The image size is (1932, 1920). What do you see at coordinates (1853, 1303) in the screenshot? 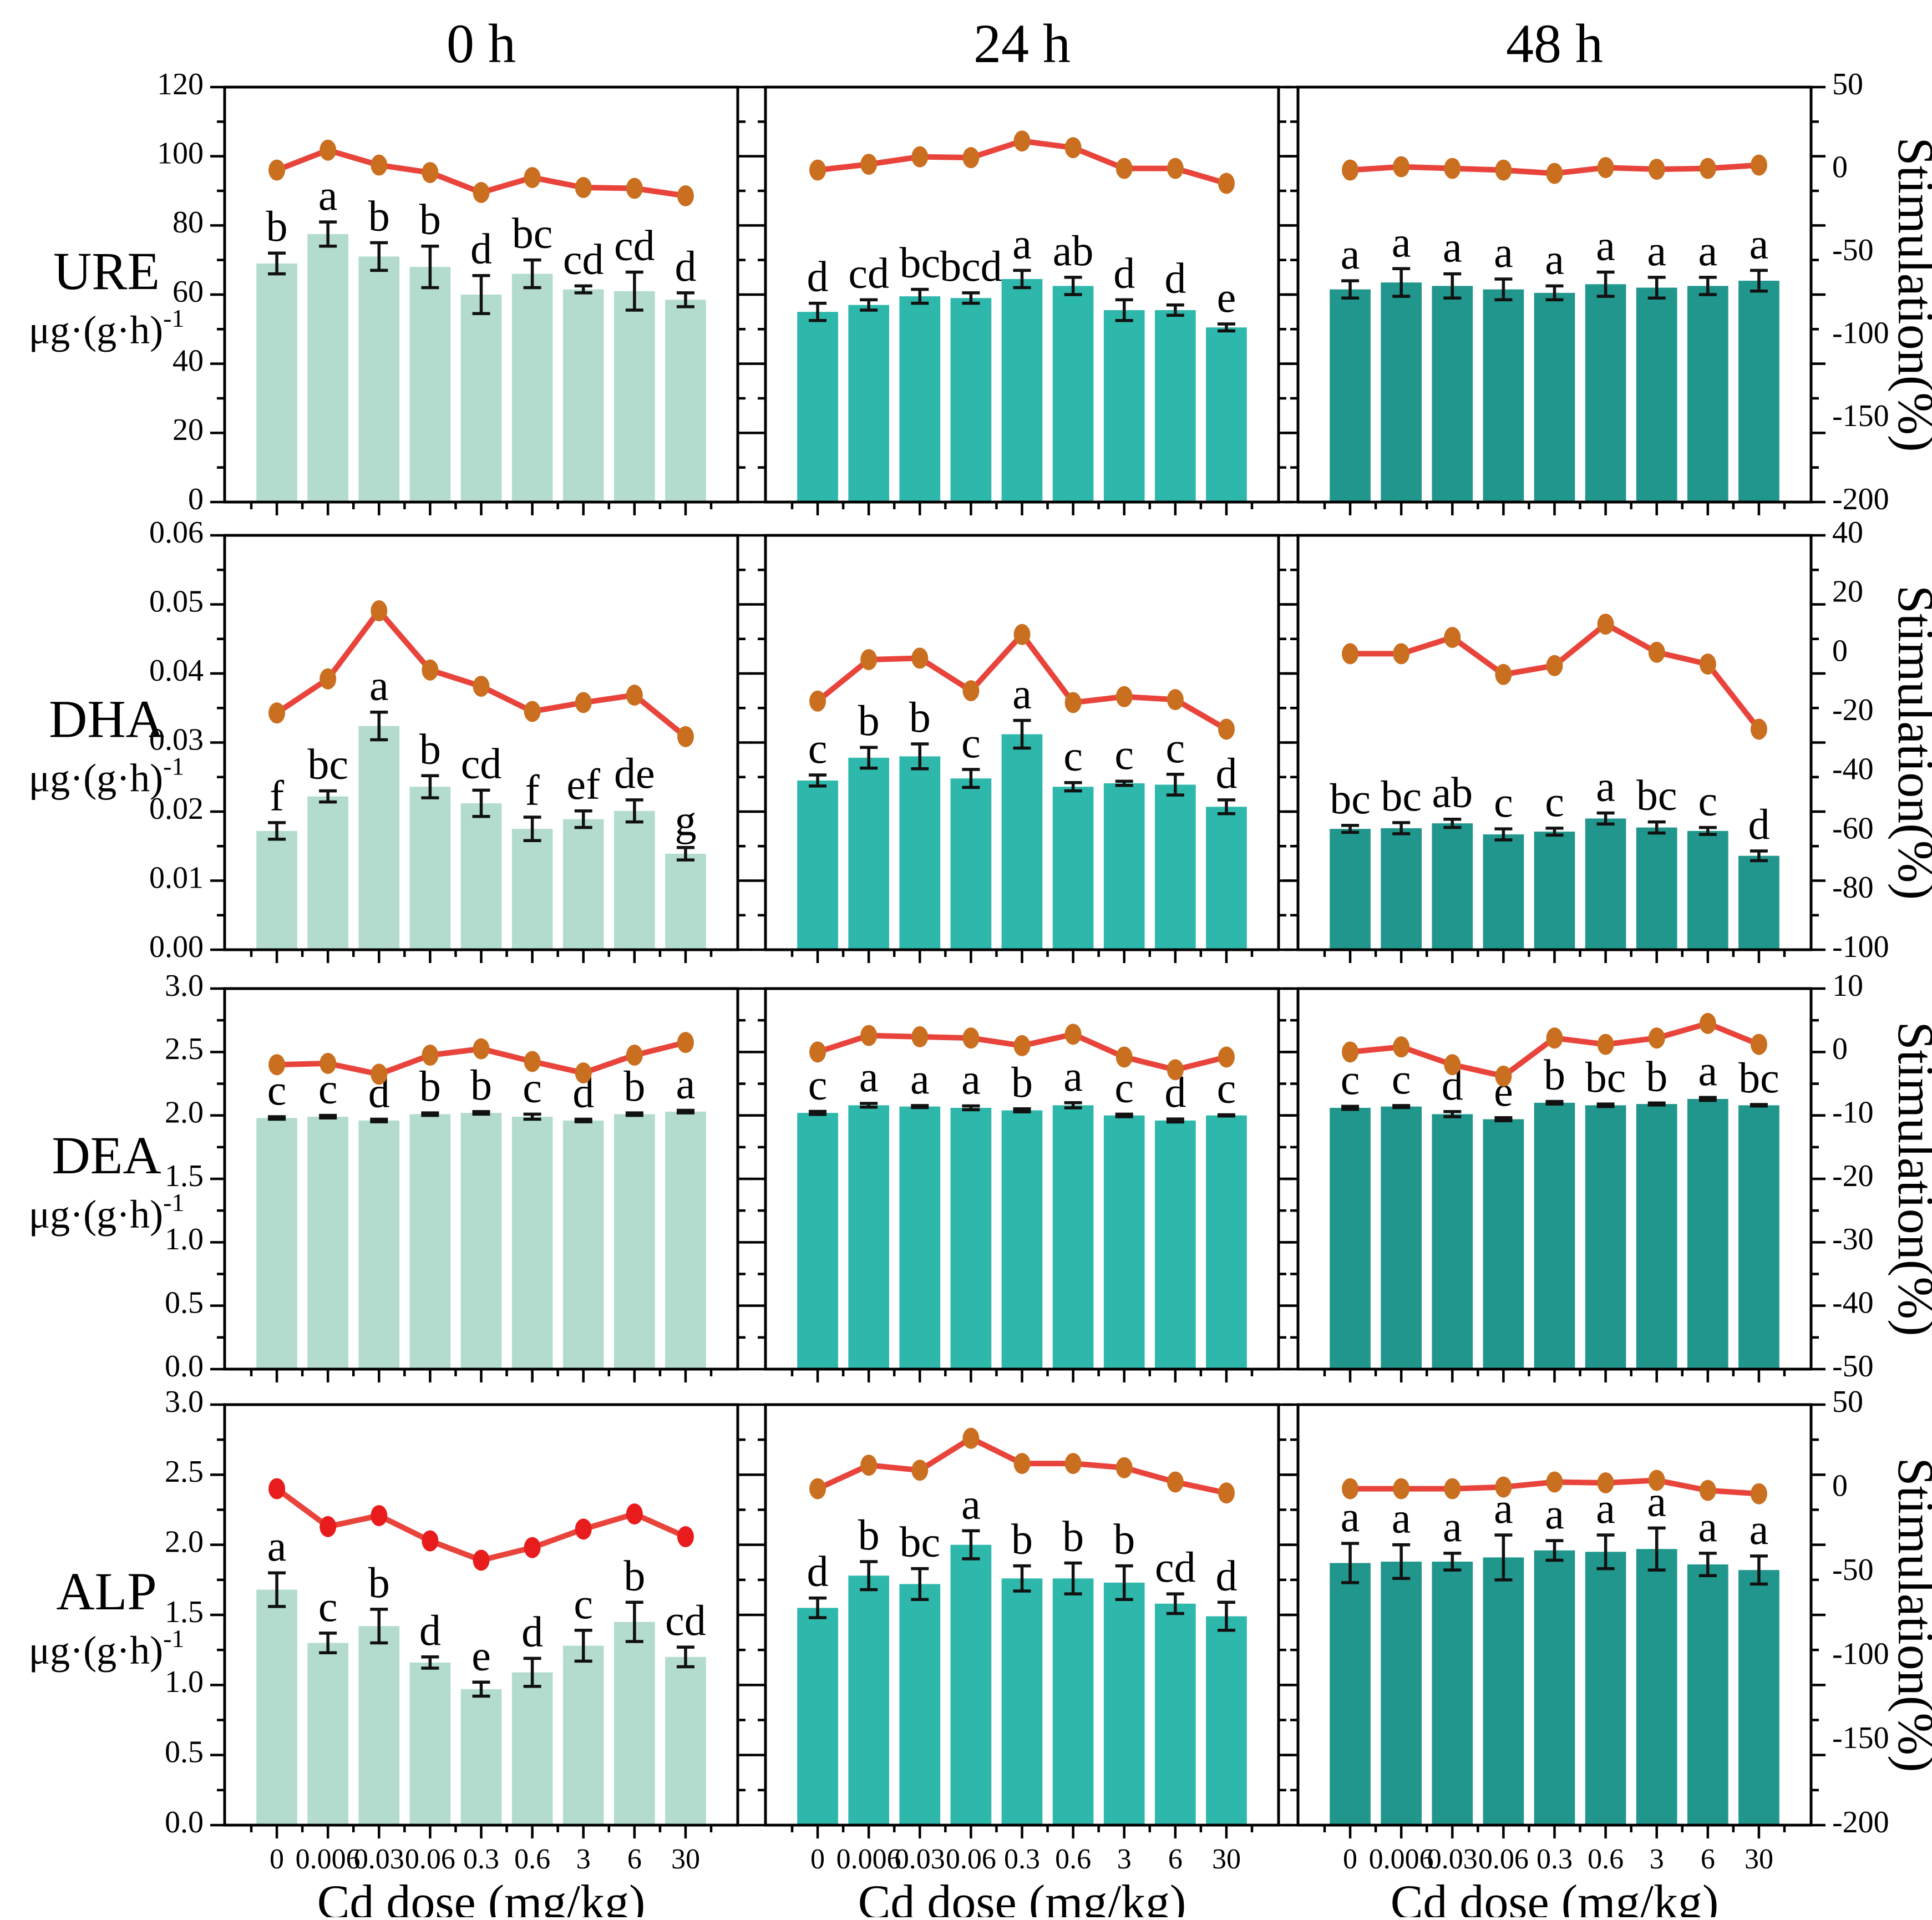
I see `right-tick-label: -40` at bounding box center [1853, 1303].